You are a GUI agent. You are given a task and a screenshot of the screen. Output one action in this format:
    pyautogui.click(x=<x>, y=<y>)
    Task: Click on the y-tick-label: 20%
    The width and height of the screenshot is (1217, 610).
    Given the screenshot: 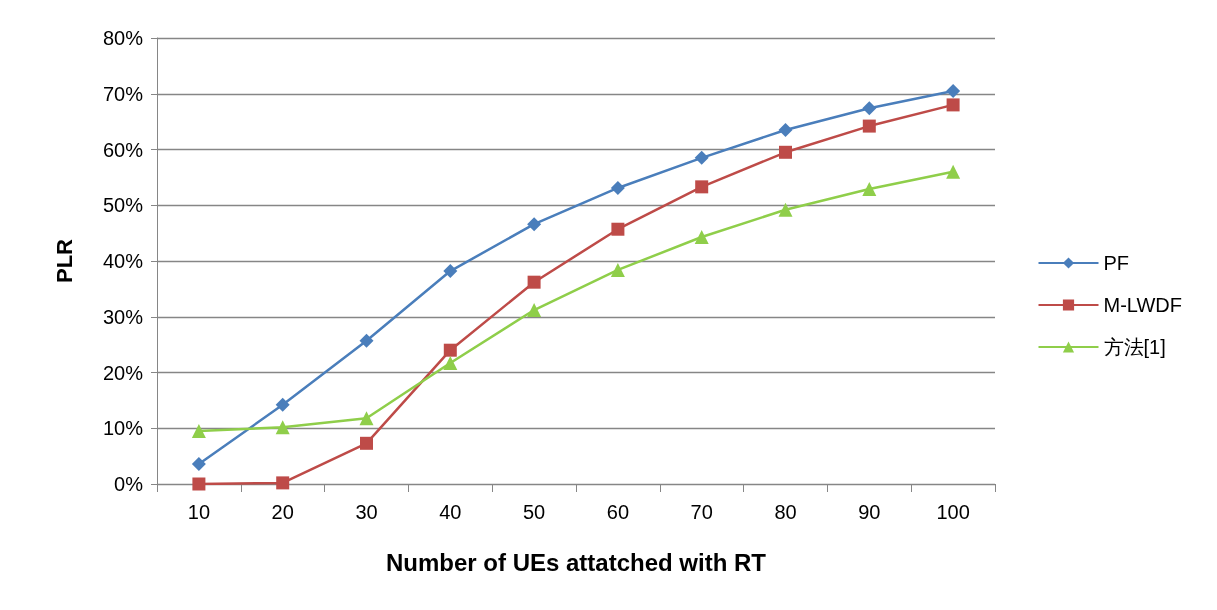 What is the action you would take?
    pyautogui.click(x=123, y=372)
    